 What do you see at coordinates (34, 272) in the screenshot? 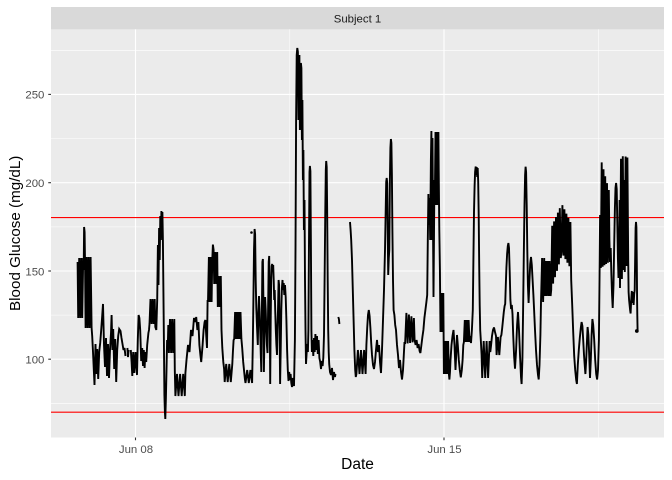
I see `svg-text: 150` at bounding box center [34, 272].